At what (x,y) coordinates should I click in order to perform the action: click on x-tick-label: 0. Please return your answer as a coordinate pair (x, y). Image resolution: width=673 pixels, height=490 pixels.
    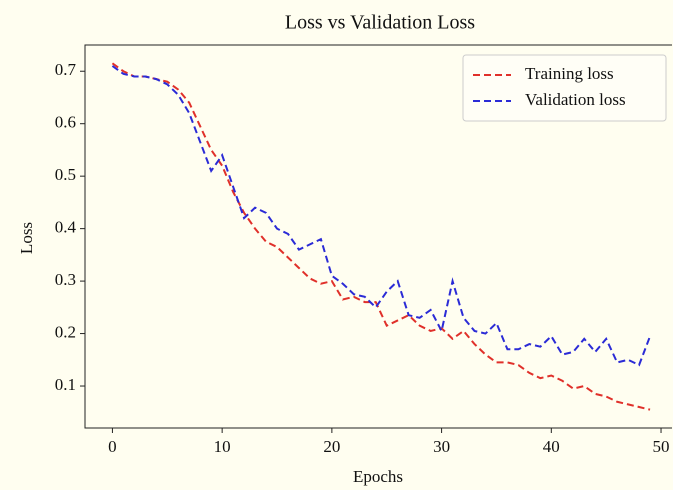
    Looking at the image, I should click on (112, 446).